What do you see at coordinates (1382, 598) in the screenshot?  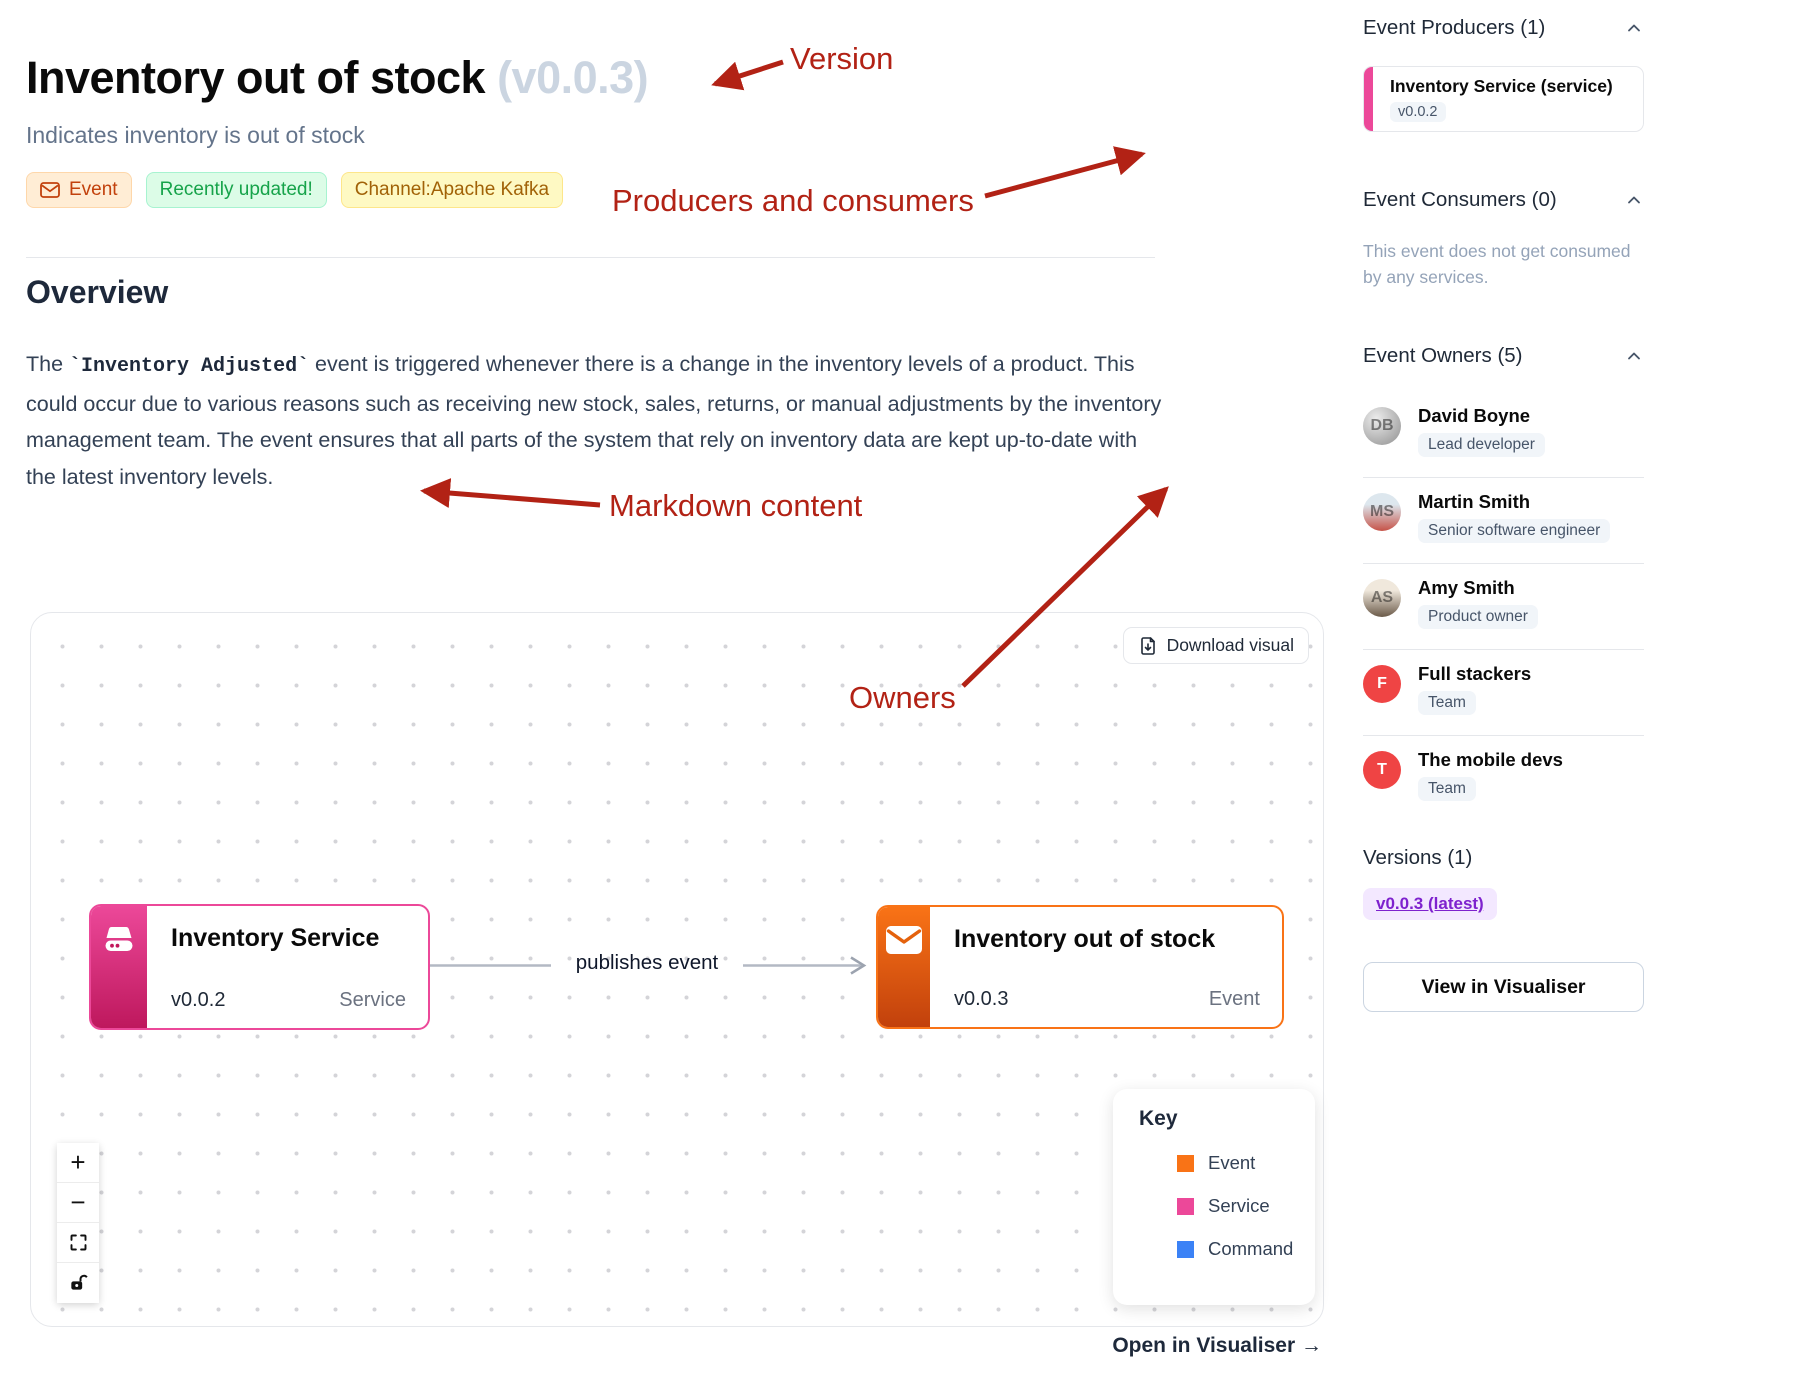 I see `avatar: AS` at bounding box center [1382, 598].